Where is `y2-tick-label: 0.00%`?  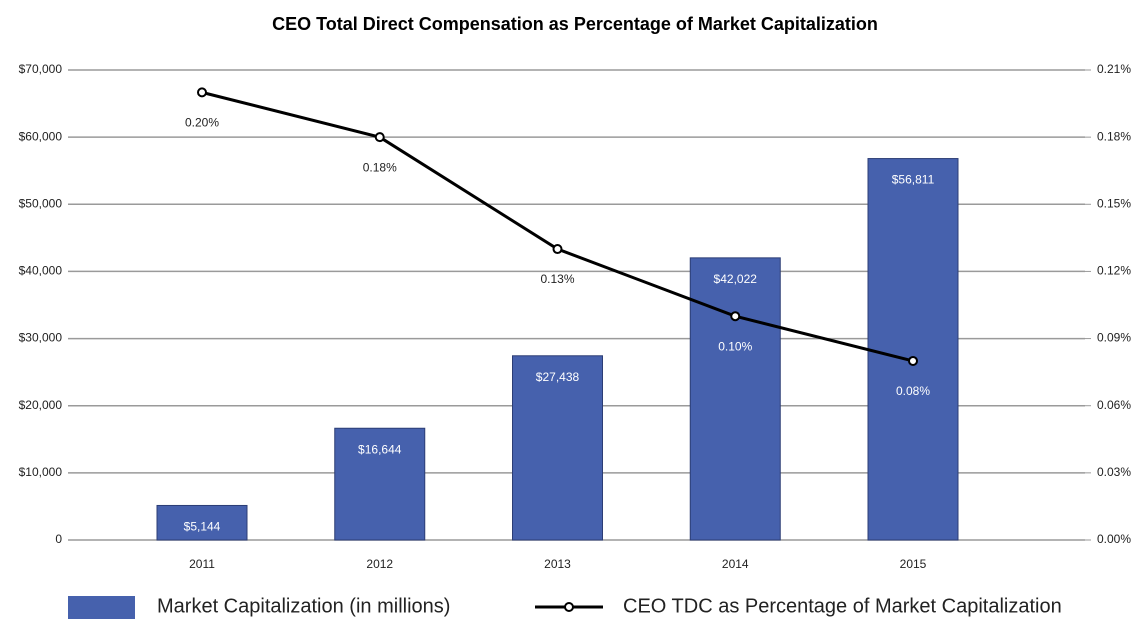 y2-tick-label: 0.00% is located at coordinates (1114, 539).